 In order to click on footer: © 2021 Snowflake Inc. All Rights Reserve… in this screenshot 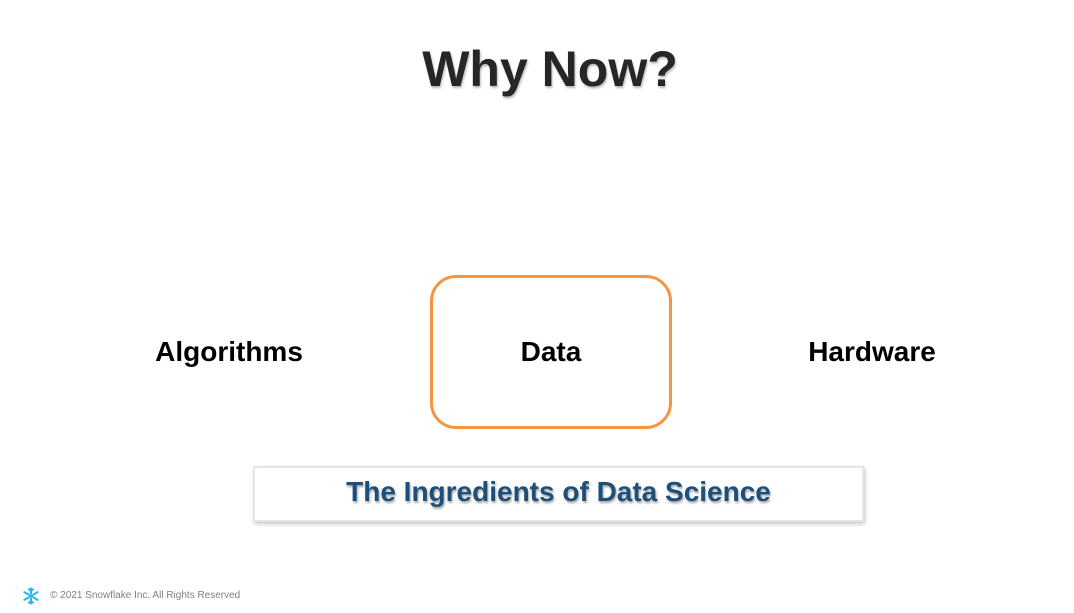, I will do `click(131, 596)`.